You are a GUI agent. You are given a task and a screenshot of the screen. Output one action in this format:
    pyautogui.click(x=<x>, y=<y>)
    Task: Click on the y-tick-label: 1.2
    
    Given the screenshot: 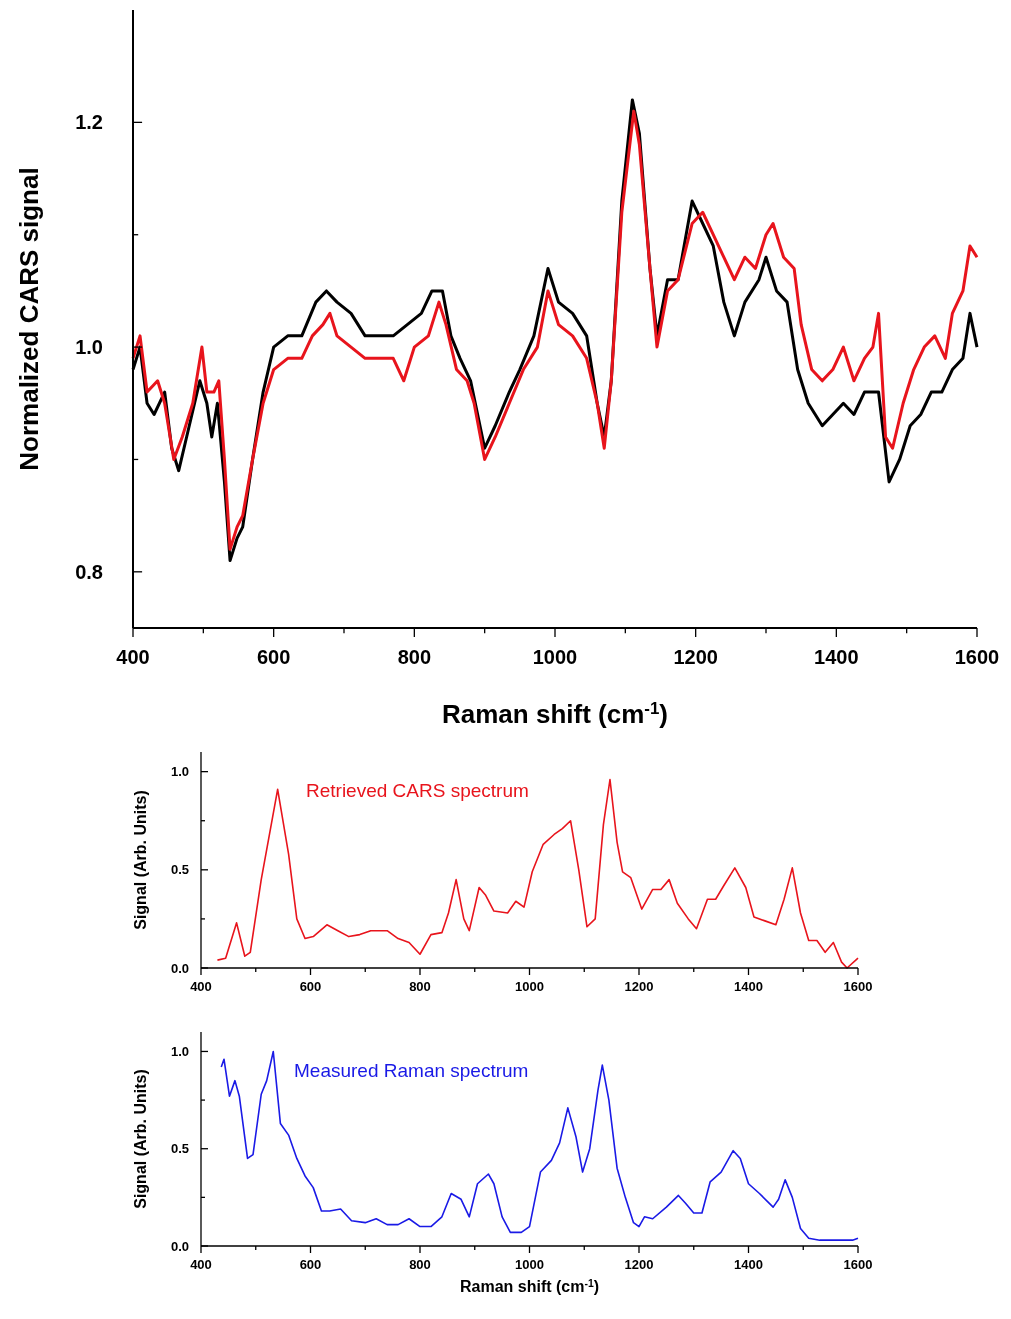 What is the action you would take?
    pyautogui.click(x=89, y=122)
    